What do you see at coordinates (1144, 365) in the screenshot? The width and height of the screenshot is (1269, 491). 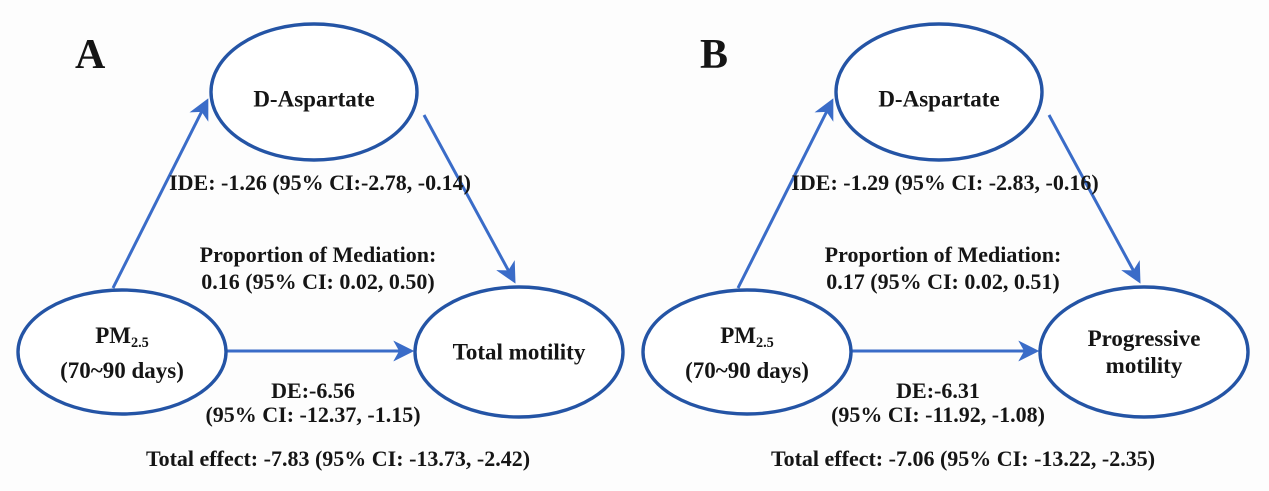 I see `outcome-line2: motility` at bounding box center [1144, 365].